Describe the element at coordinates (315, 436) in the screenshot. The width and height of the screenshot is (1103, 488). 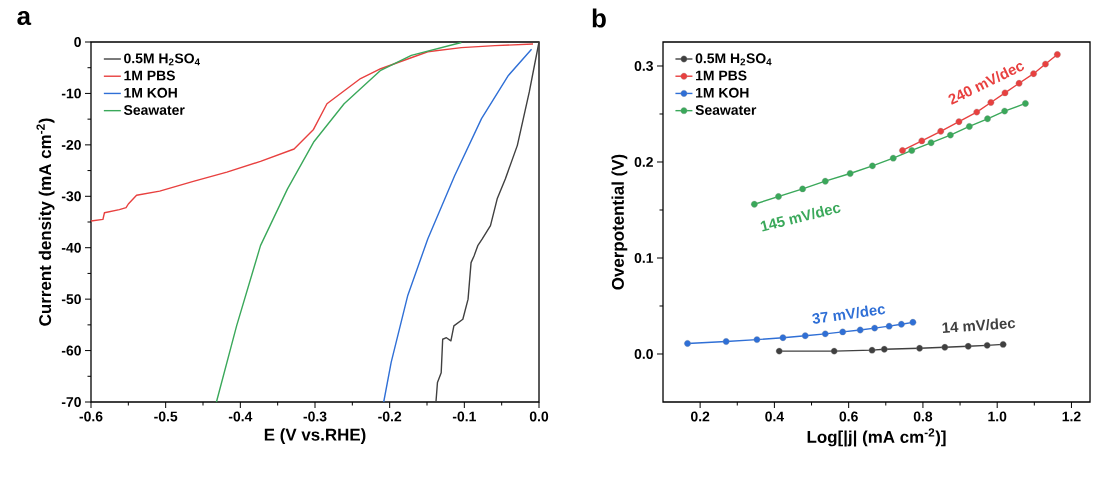
I see `x-axis-title: E (V vs.RHE)` at that location.